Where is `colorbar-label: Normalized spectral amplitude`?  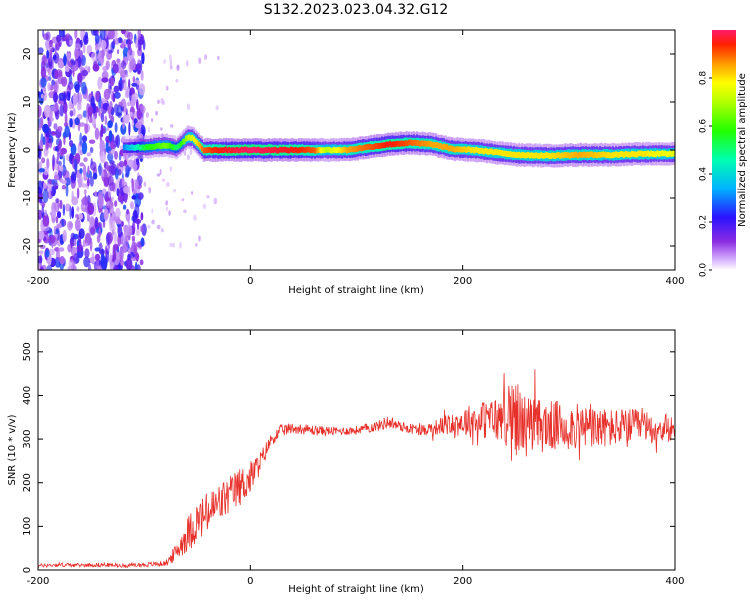
colorbar-label: Normalized spectral amplitude is located at coordinates (742, 150).